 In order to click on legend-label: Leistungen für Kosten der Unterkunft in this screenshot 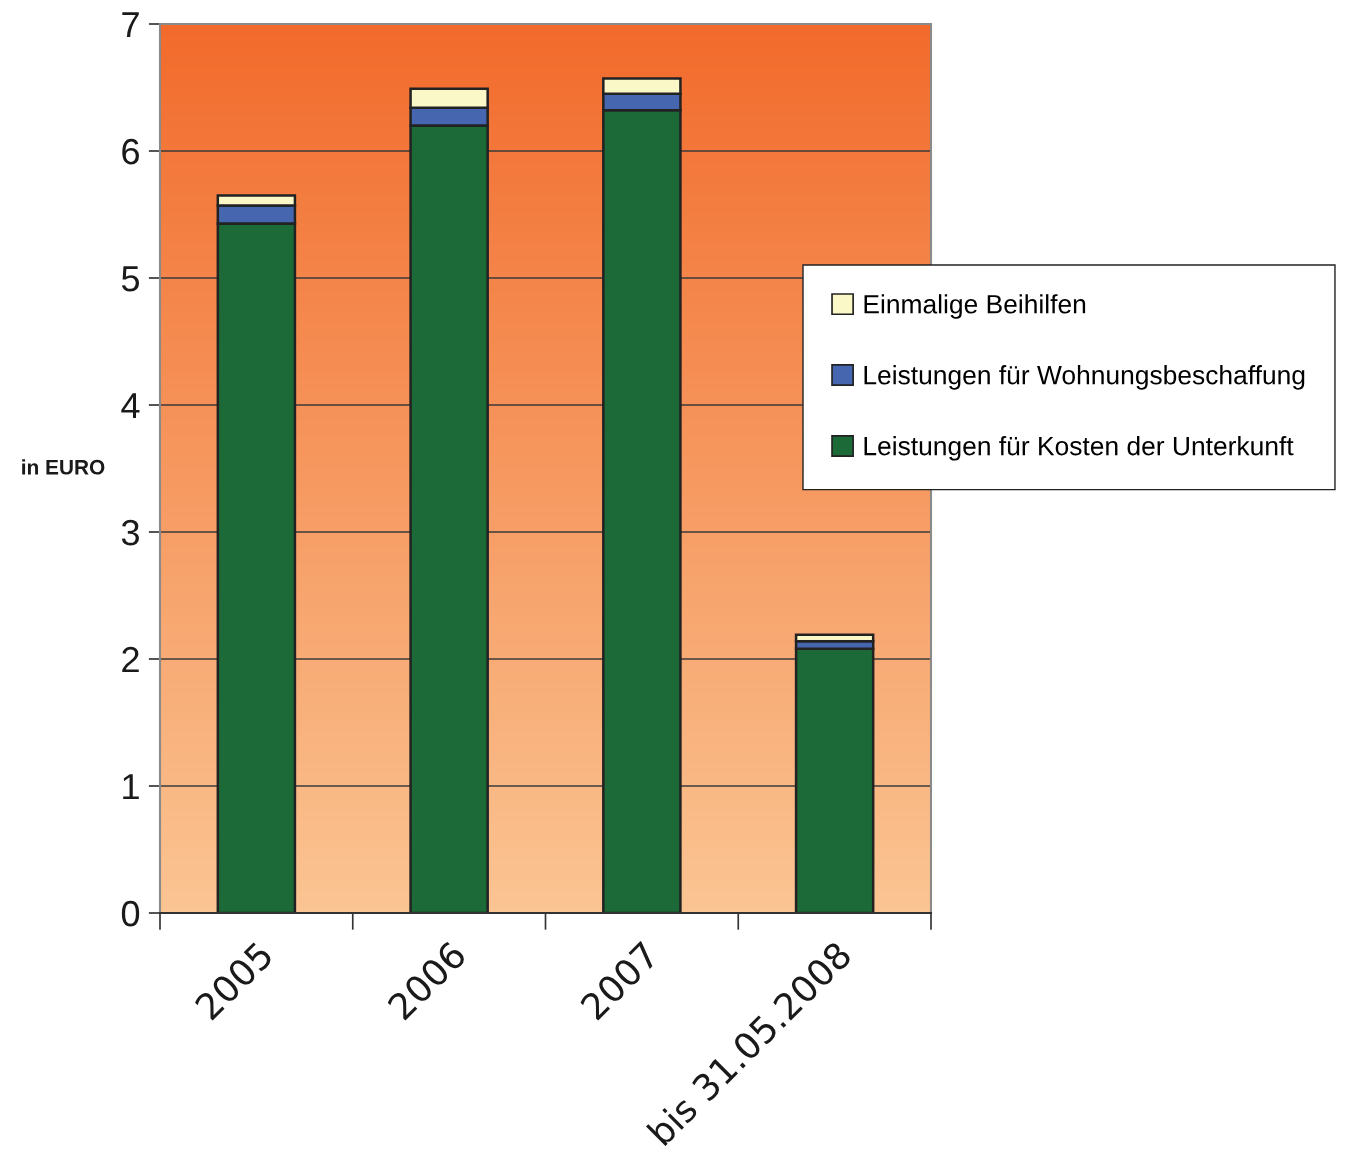, I will do `click(1079, 448)`.